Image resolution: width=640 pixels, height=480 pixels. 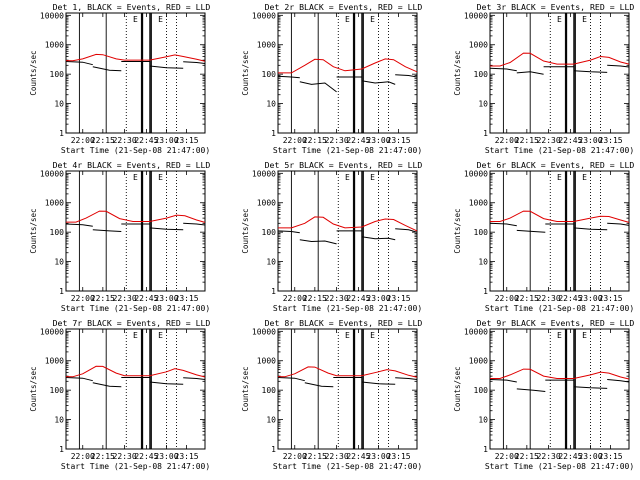 What do you see at coordinates (132, 323) in the screenshot?
I see `panel-title: Det 7r BLACK = Events, RED = LLD` at bounding box center [132, 323].